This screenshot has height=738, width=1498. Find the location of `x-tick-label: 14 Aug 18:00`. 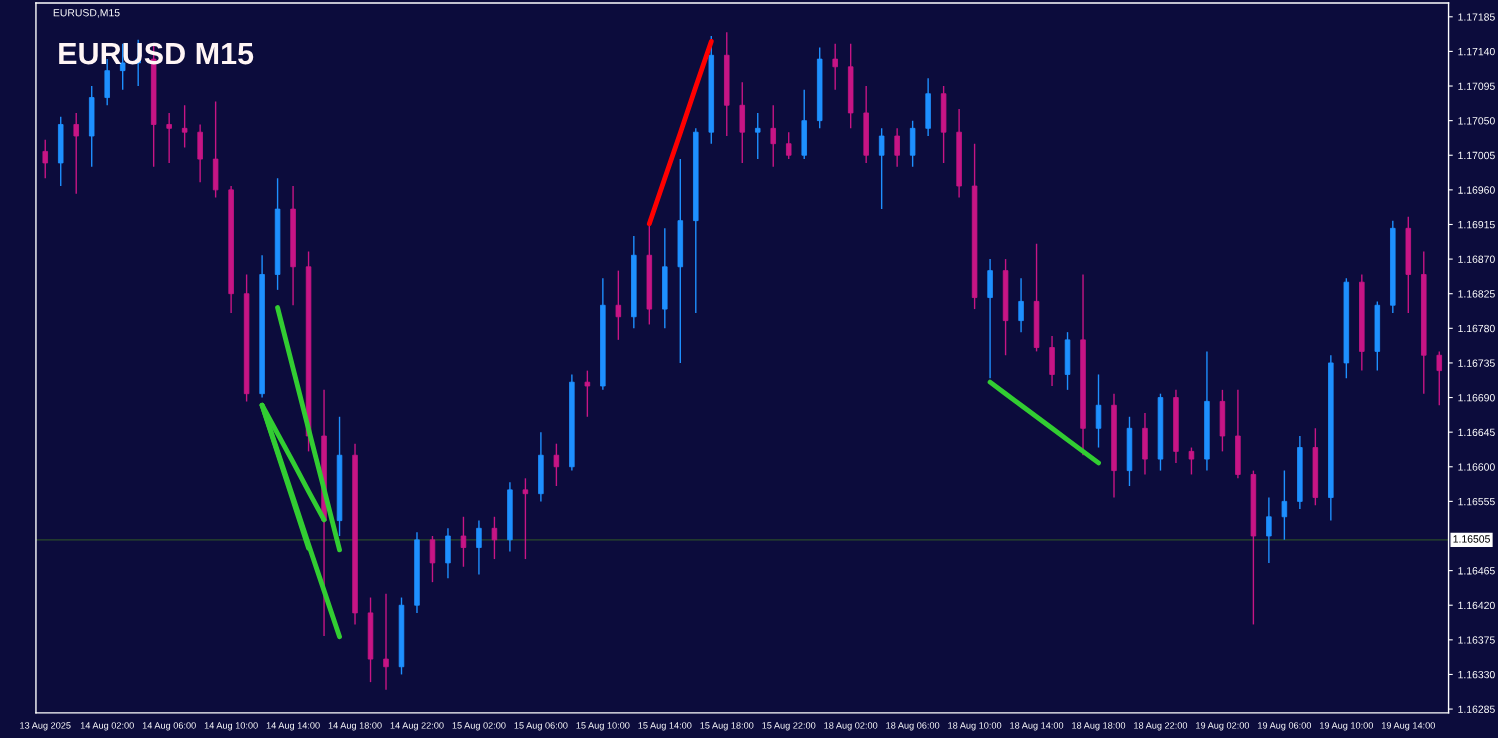

x-tick-label: 14 Aug 18:00 is located at coordinates (355, 726).